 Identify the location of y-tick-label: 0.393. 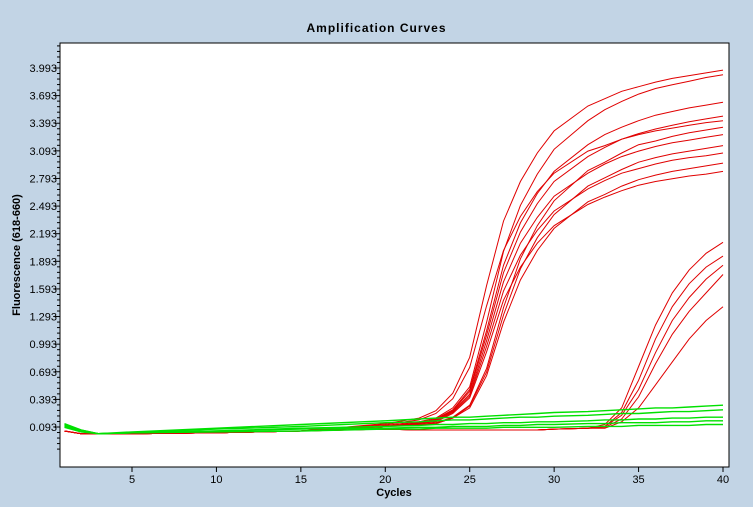
(43, 400).